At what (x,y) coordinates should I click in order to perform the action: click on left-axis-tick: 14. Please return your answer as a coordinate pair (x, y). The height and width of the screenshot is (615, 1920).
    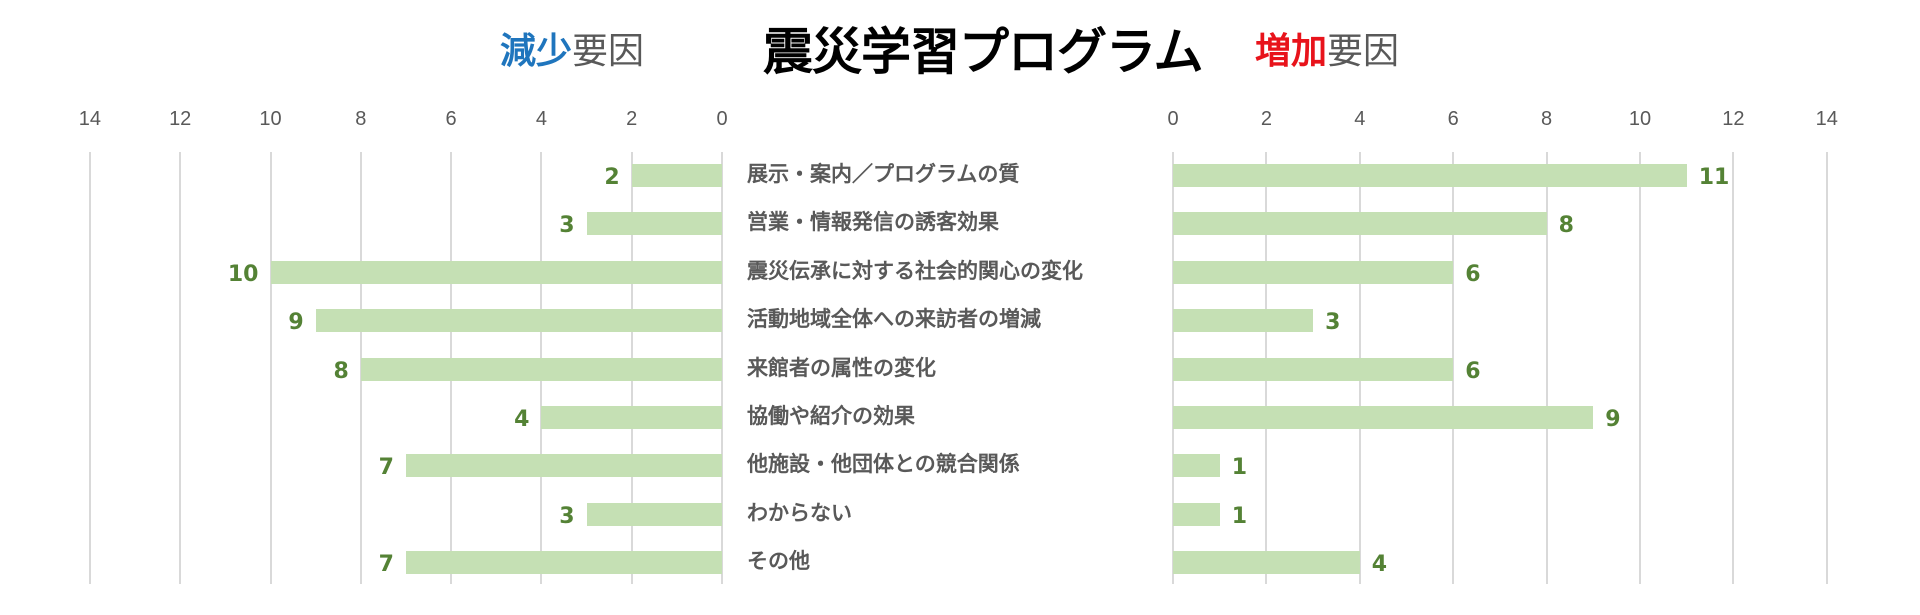
    Looking at the image, I should click on (90, 119).